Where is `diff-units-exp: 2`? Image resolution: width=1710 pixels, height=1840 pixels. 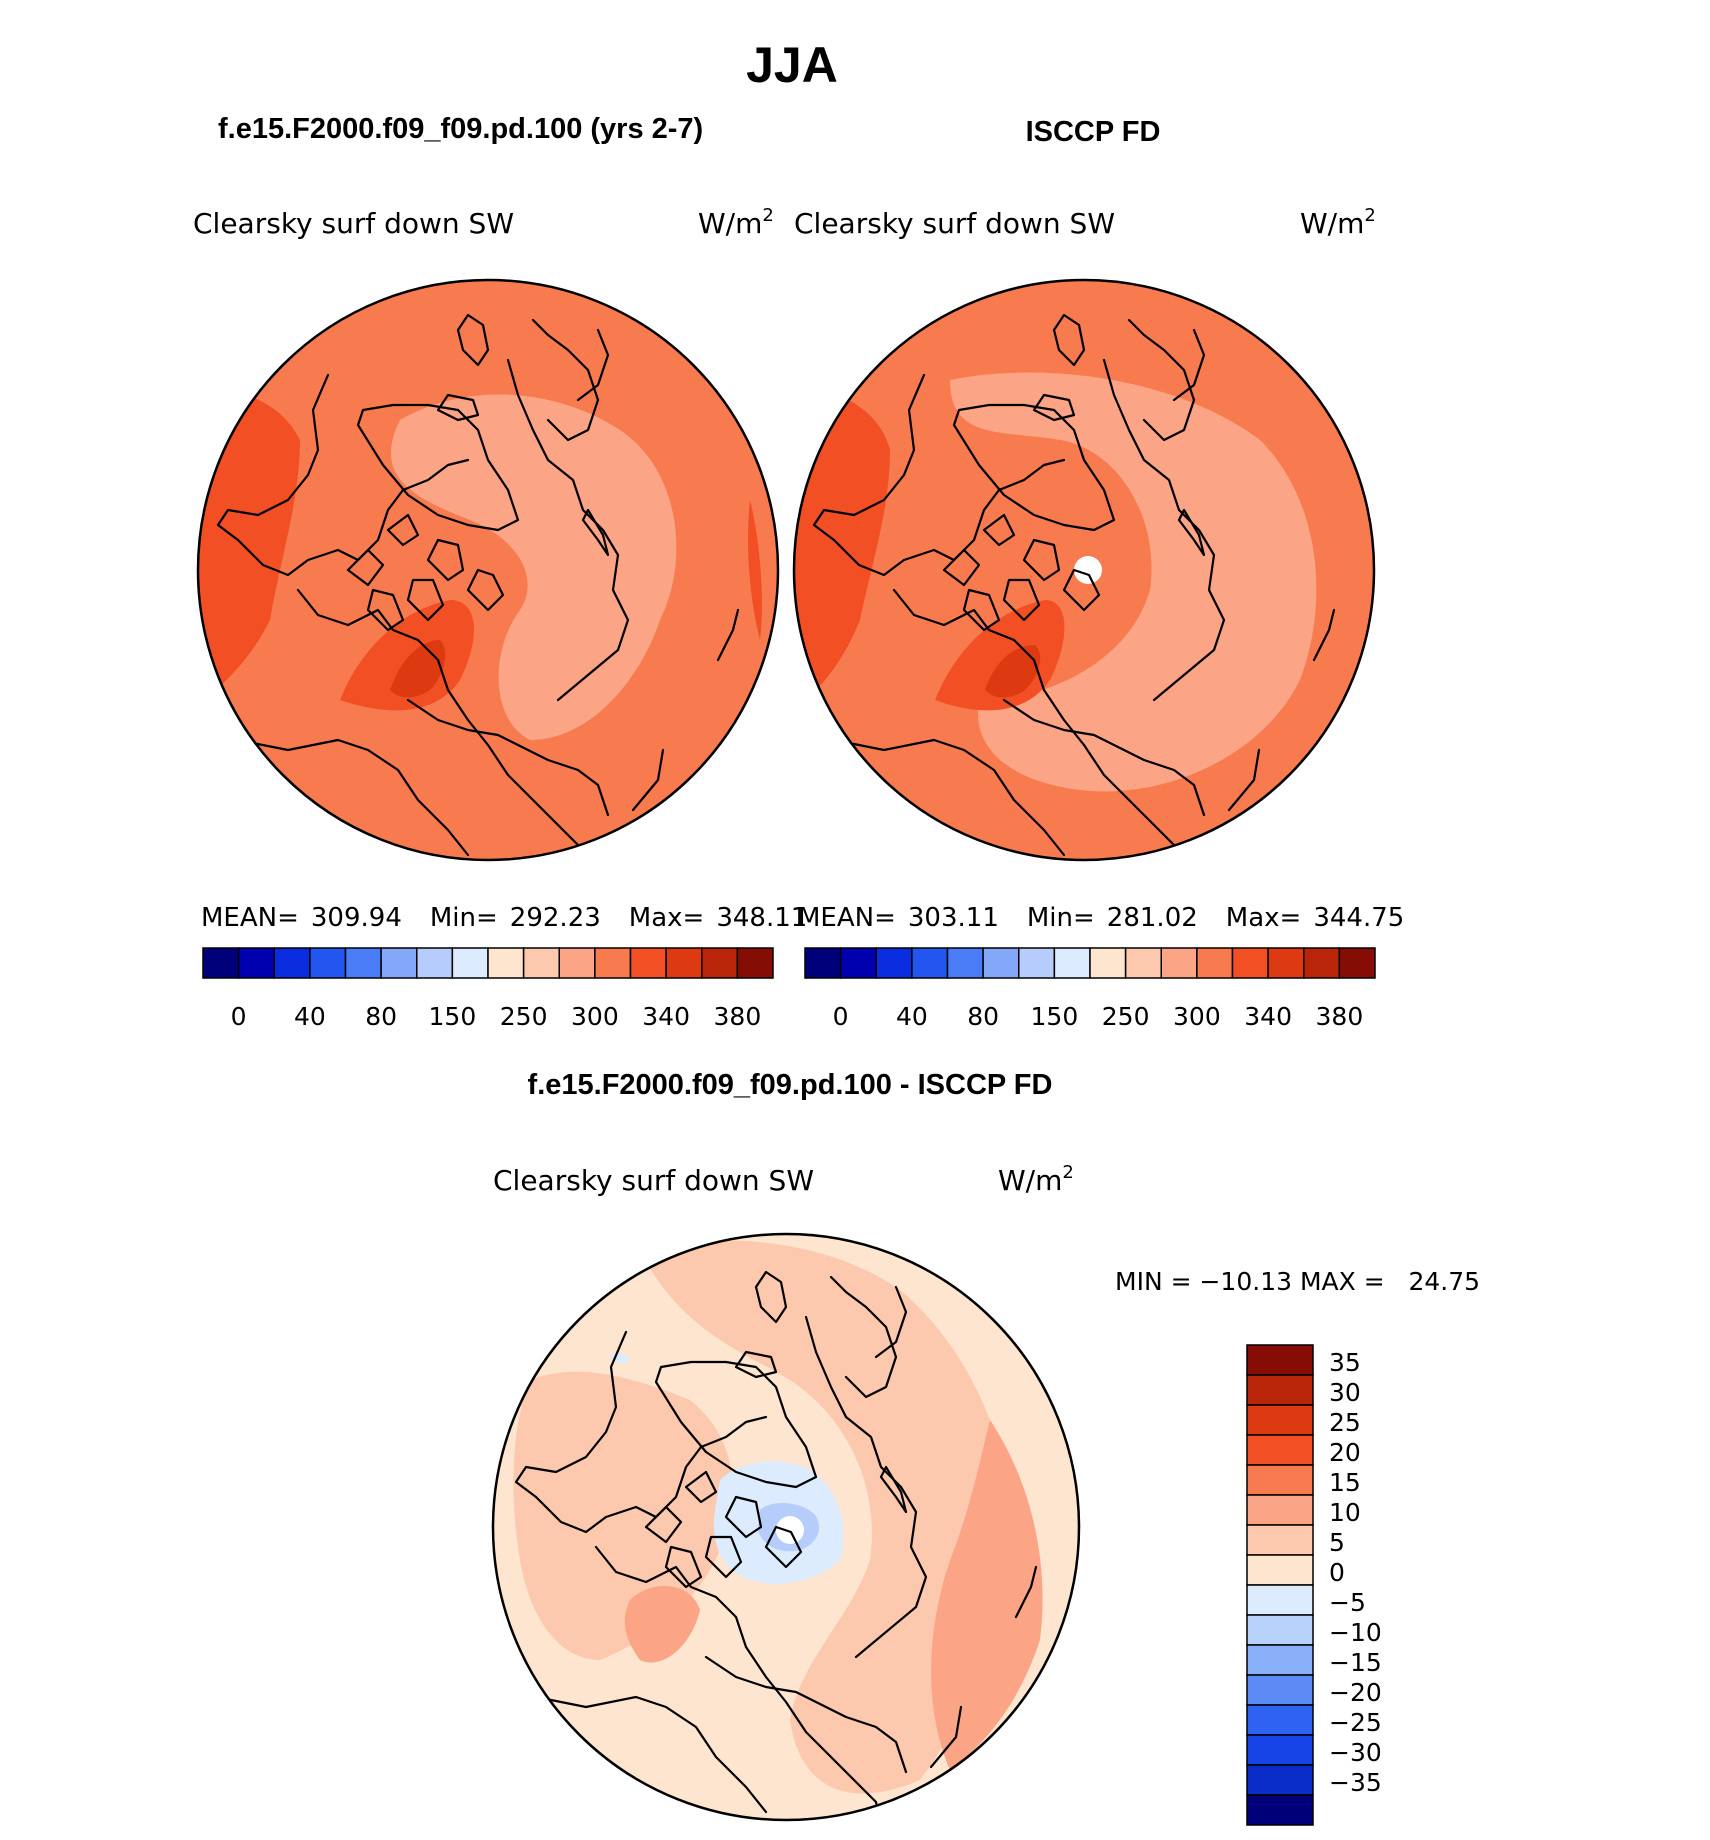
diff-units-exp: 2 is located at coordinates (1067, 1172).